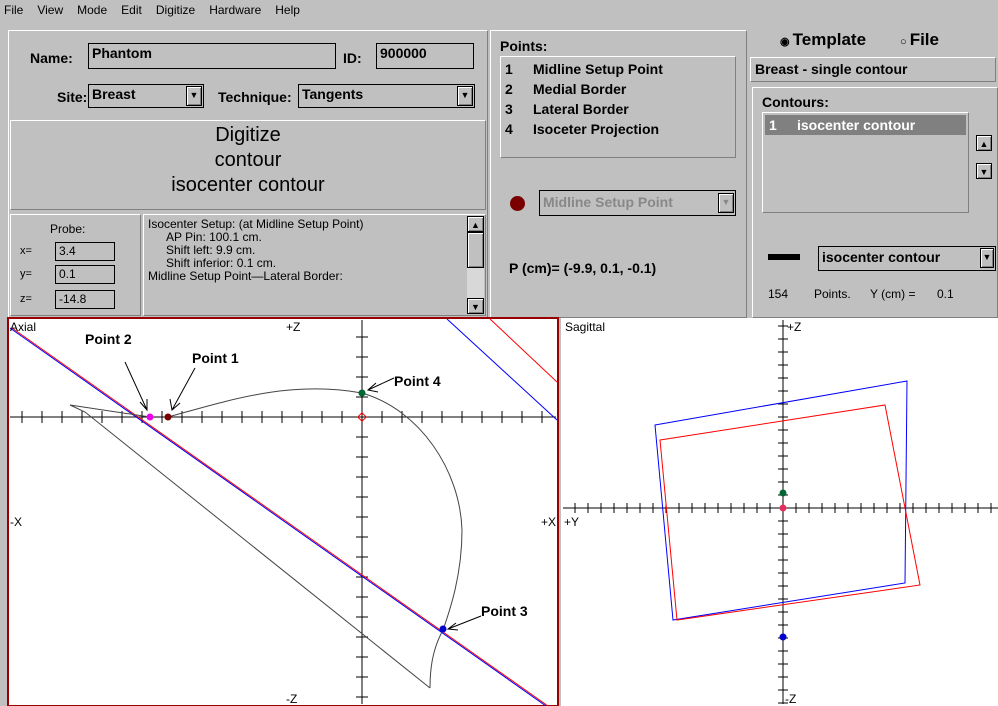 The image size is (998, 706). What do you see at coordinates (893, 294) in the screenshot?
I see `label: Y (cm) =` at bounding box center [893, 294].